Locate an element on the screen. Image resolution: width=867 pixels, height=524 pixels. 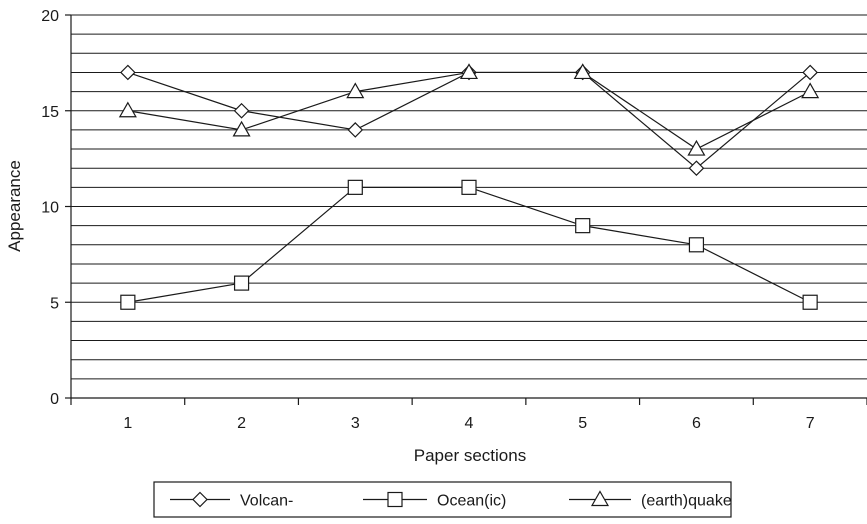
legend-label: Ocean(ic) is located at coordinates (471, 501).